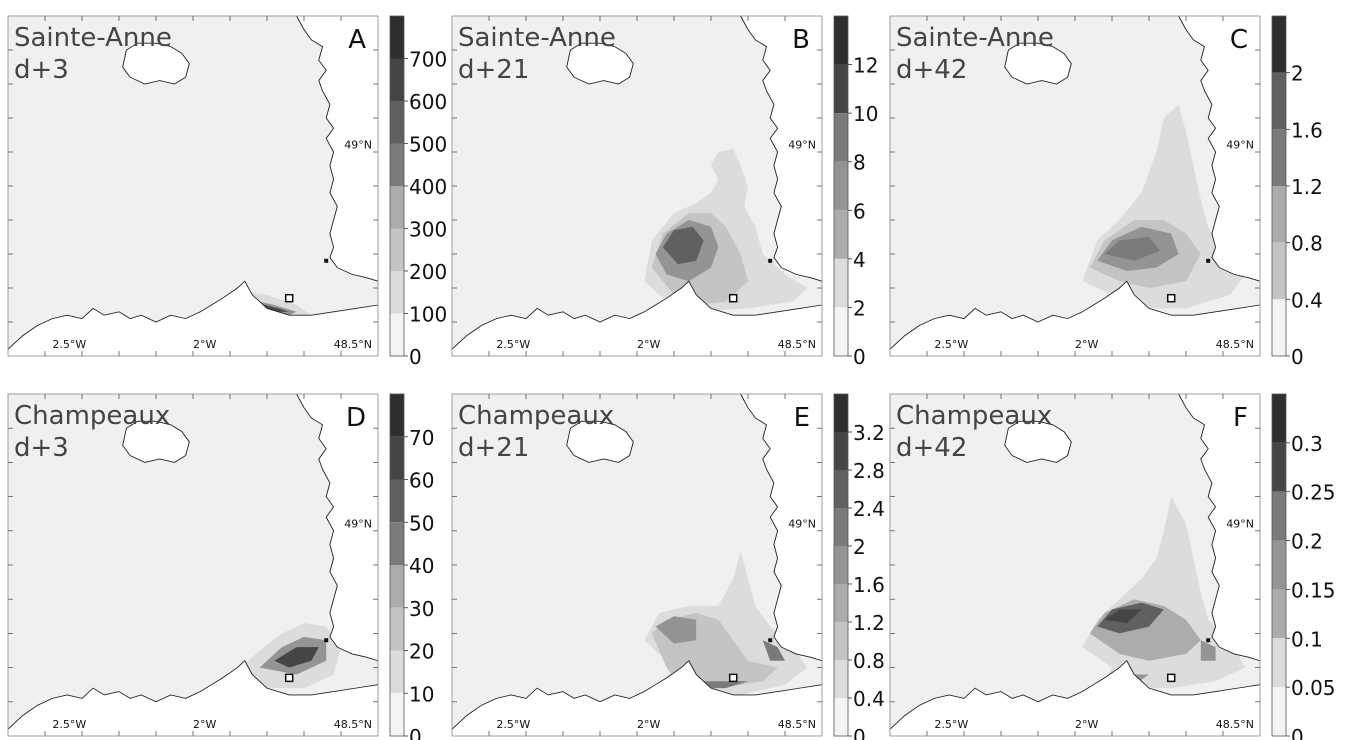 This screenshot has width=1356, height=740. What do you see at coordinates (428, 315) in the screenshot?
I see `colorbar-tick-label: 100` at bounding box center [428, 315].